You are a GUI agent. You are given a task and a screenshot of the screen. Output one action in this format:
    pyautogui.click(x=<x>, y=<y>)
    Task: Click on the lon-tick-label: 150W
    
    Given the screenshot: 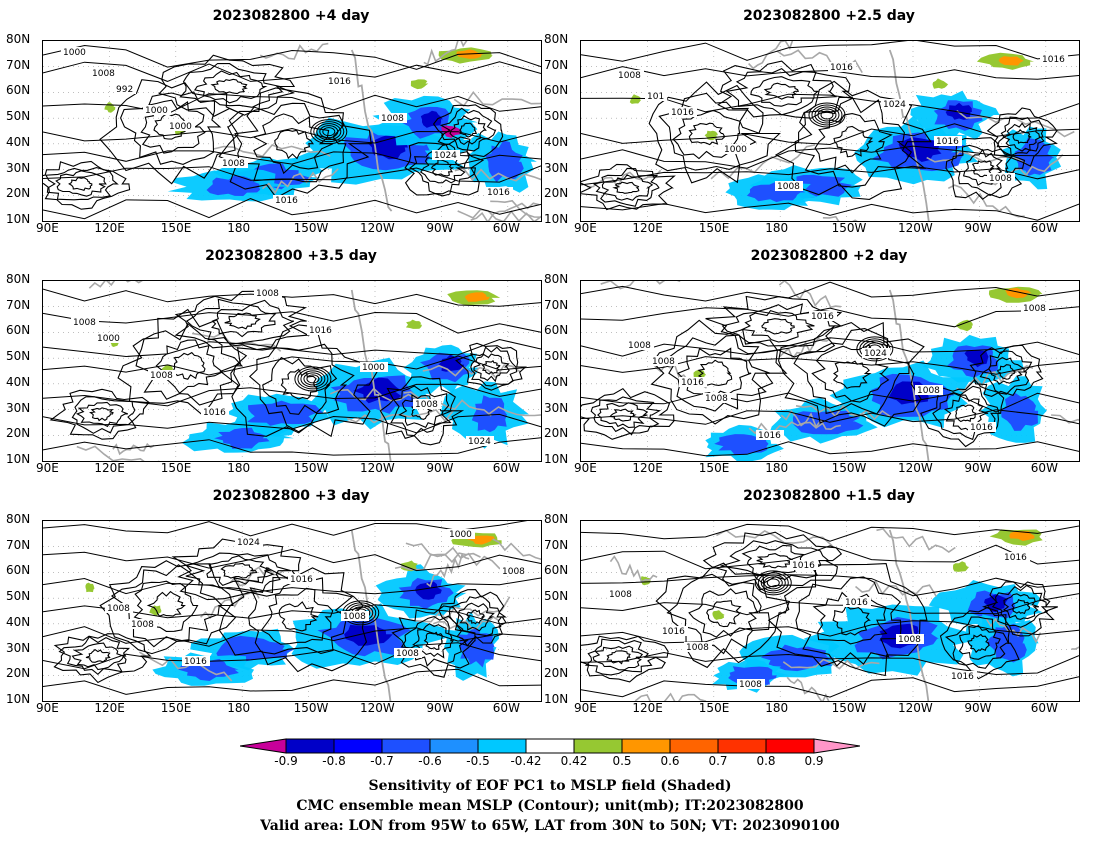 What is the action you would take?
    pyautogui.click(x=311, y=228)
    